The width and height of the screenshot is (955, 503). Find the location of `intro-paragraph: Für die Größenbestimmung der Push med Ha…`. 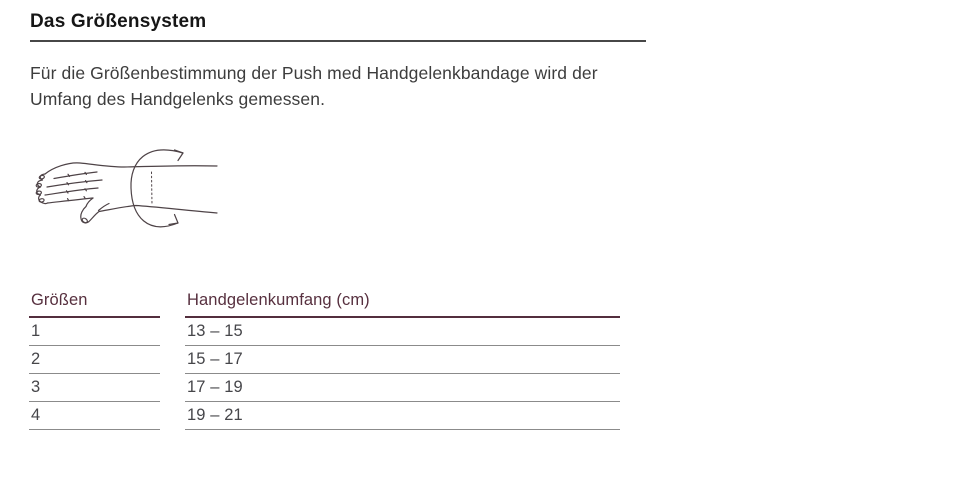

intro-paragraph: Für die Größenbestimmung der Push med Ha… is located at coordinates (314, 86).